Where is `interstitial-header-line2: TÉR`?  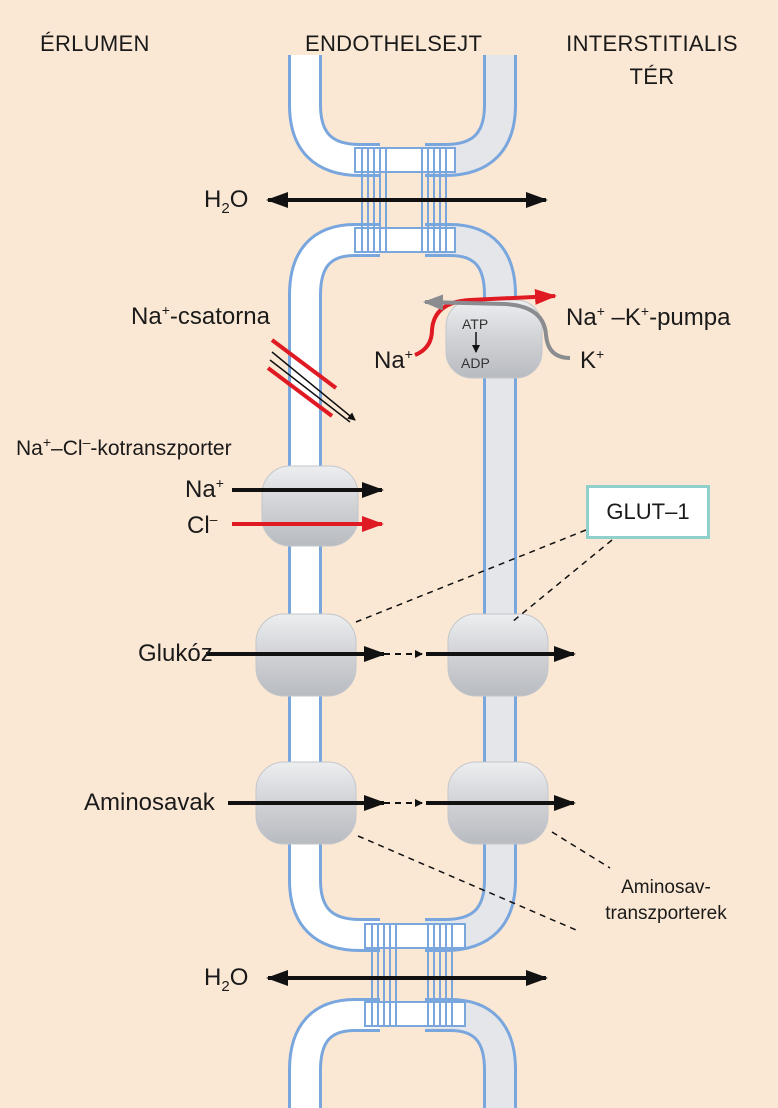
interstitial-header-line2: TÉR is located at coordinates (652, 76).